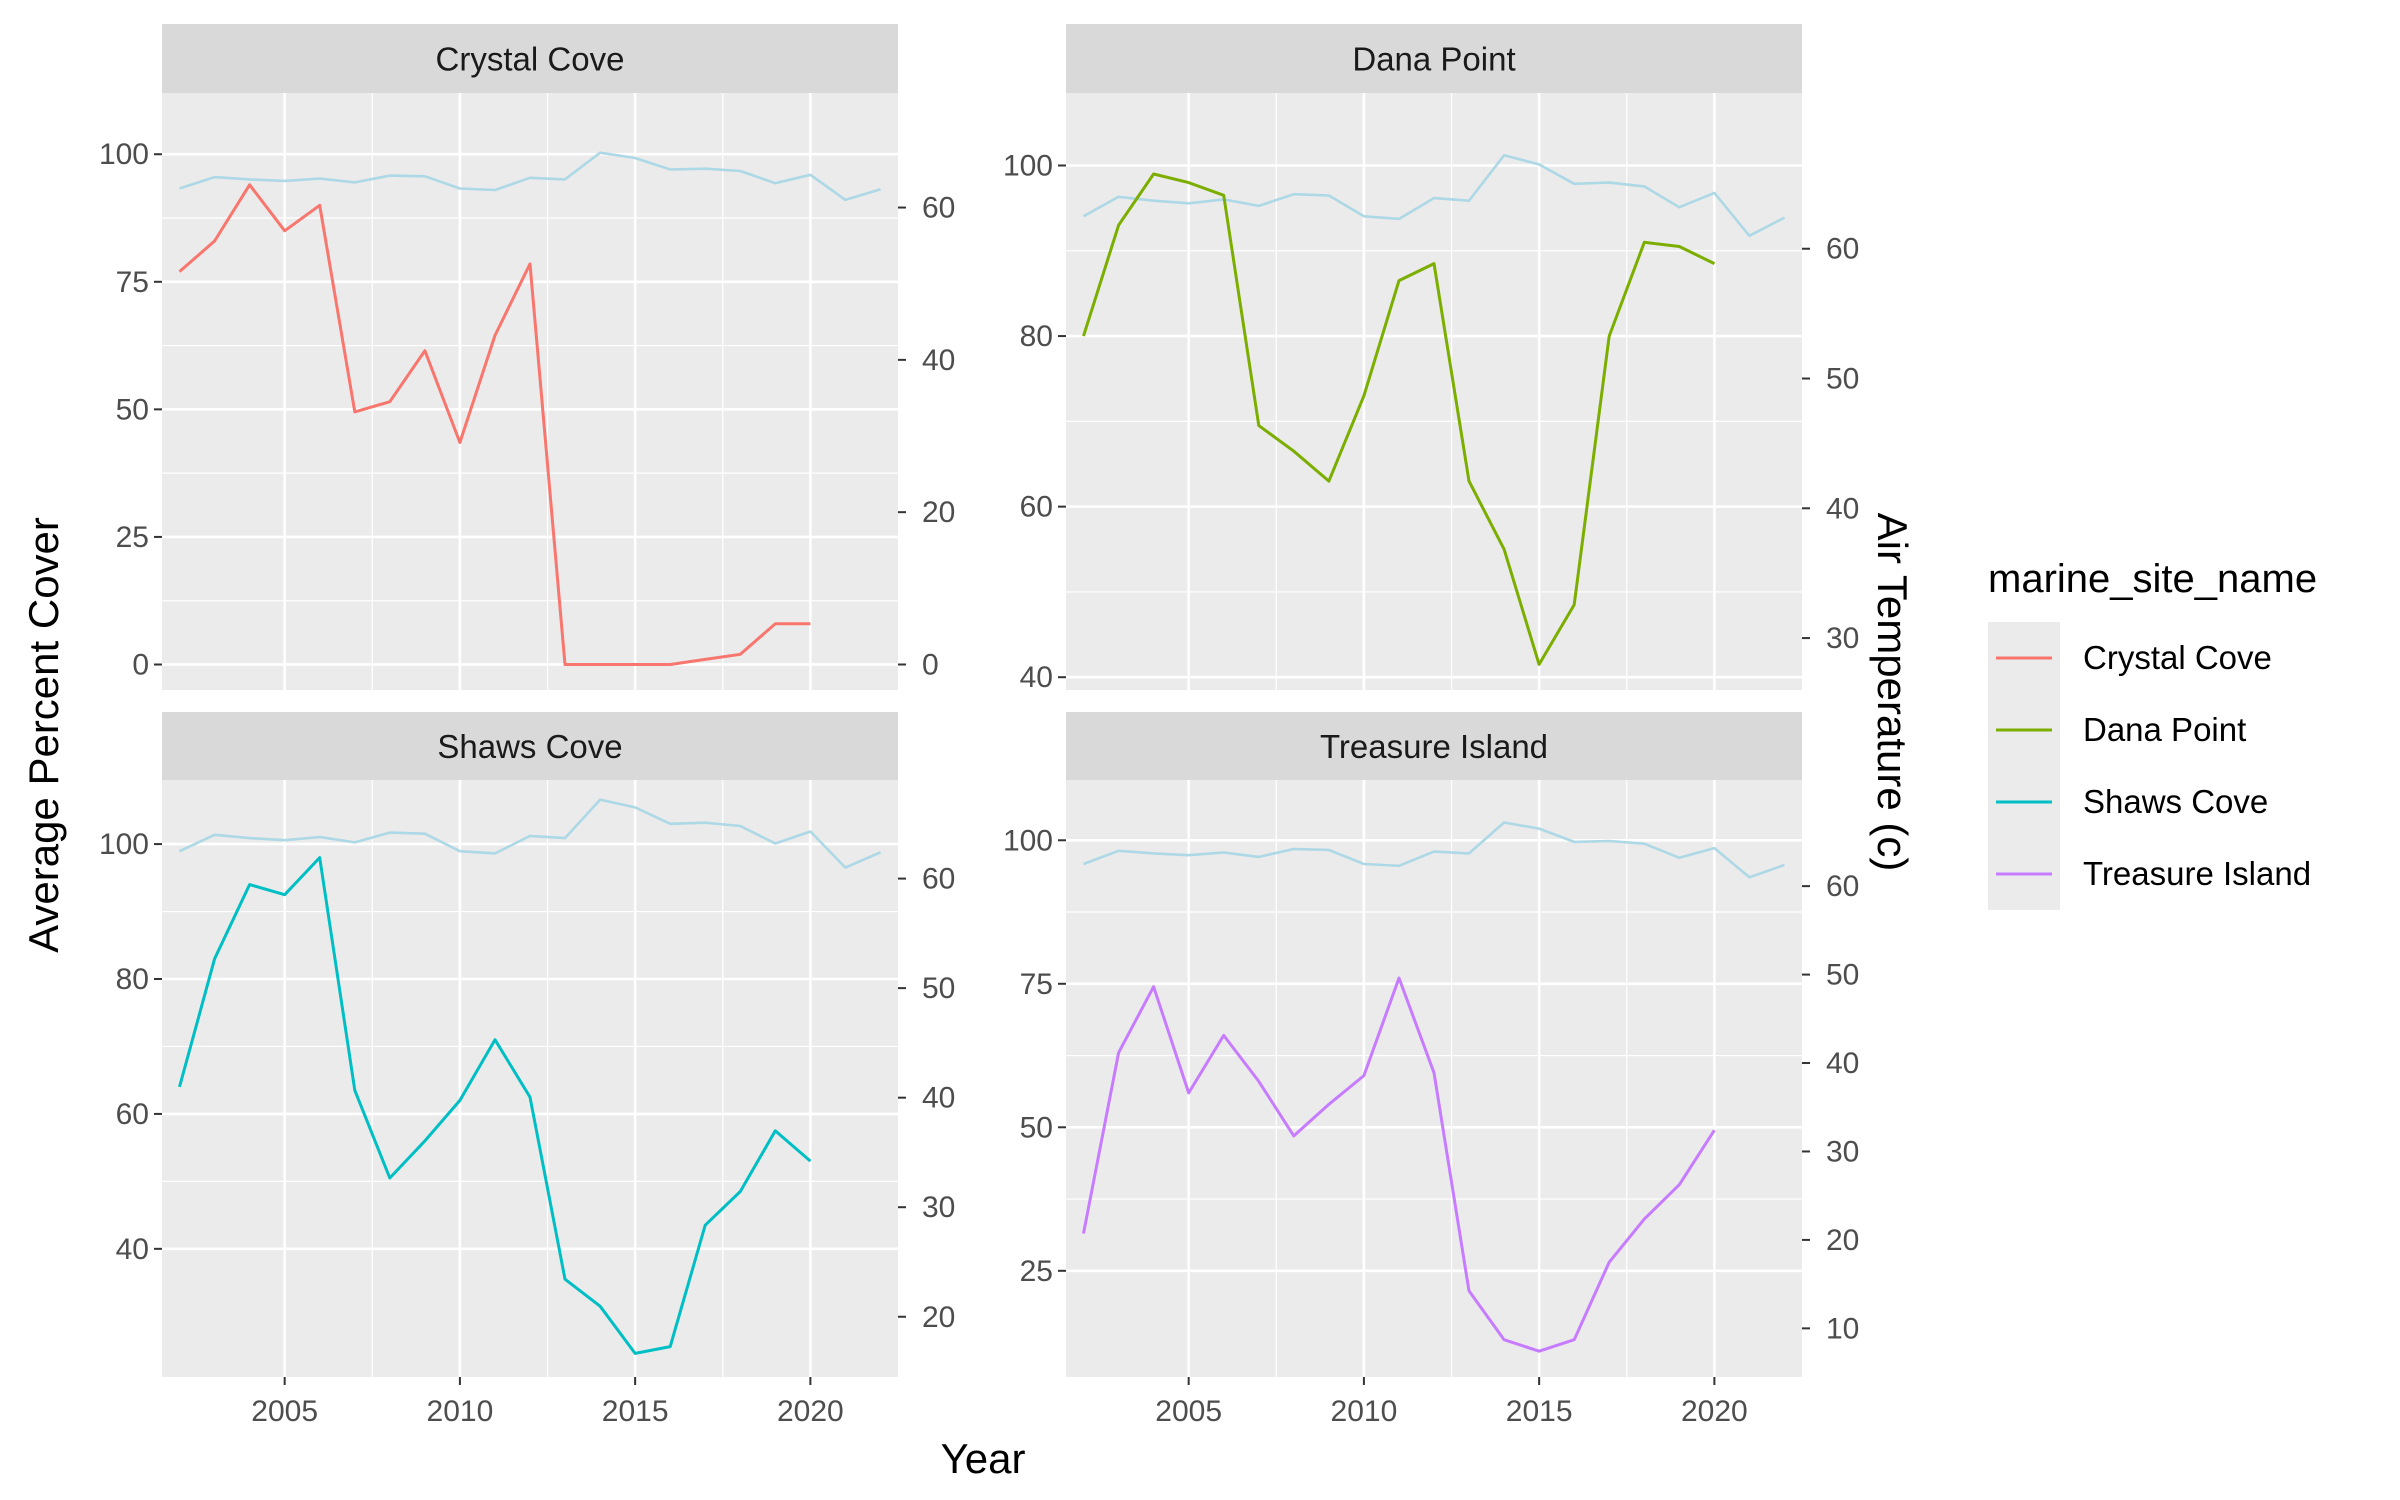 This screenshot has height=1500, width=2400. I want to click on strip-label: Crystal Cove, so click(530, 59).